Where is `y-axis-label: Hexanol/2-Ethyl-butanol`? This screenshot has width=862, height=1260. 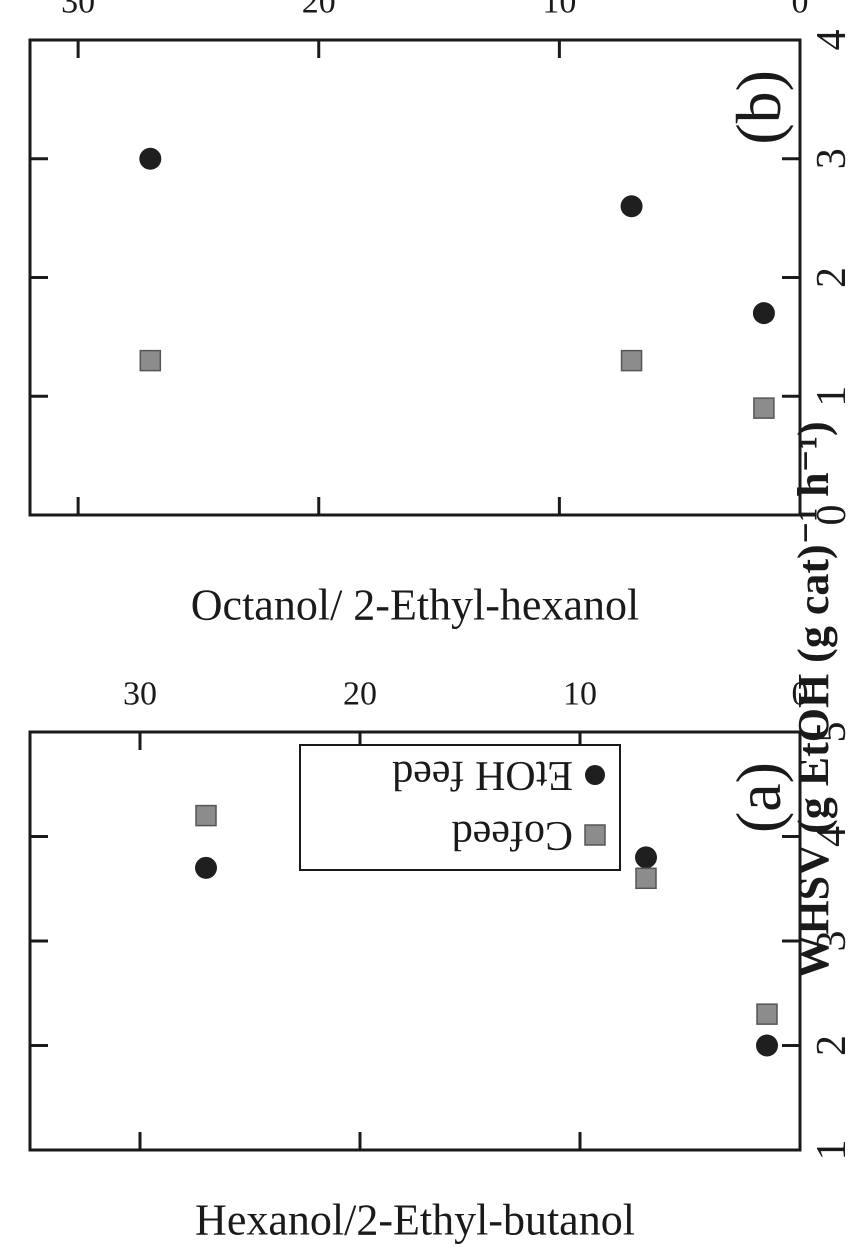
y-axis-label: Hexanol/2-Ethyl-butanol is located at coordinates (415, 1220).